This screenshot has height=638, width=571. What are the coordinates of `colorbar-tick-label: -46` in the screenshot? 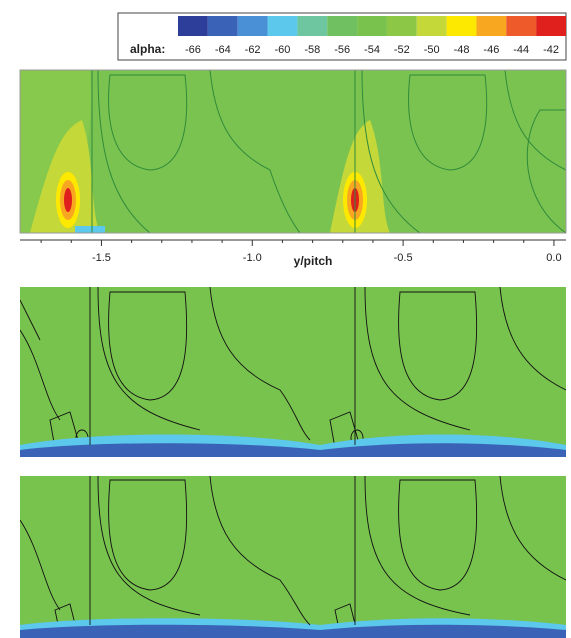 It's located at (491, 50).